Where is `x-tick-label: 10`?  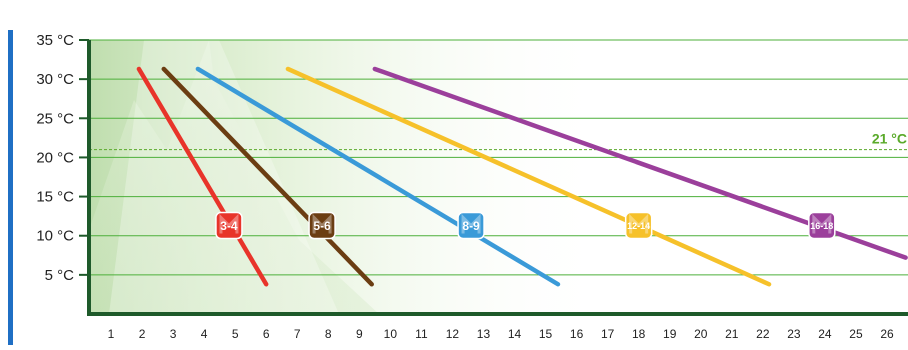 x-tick-label: 10 is located at coordinates (391, 334).